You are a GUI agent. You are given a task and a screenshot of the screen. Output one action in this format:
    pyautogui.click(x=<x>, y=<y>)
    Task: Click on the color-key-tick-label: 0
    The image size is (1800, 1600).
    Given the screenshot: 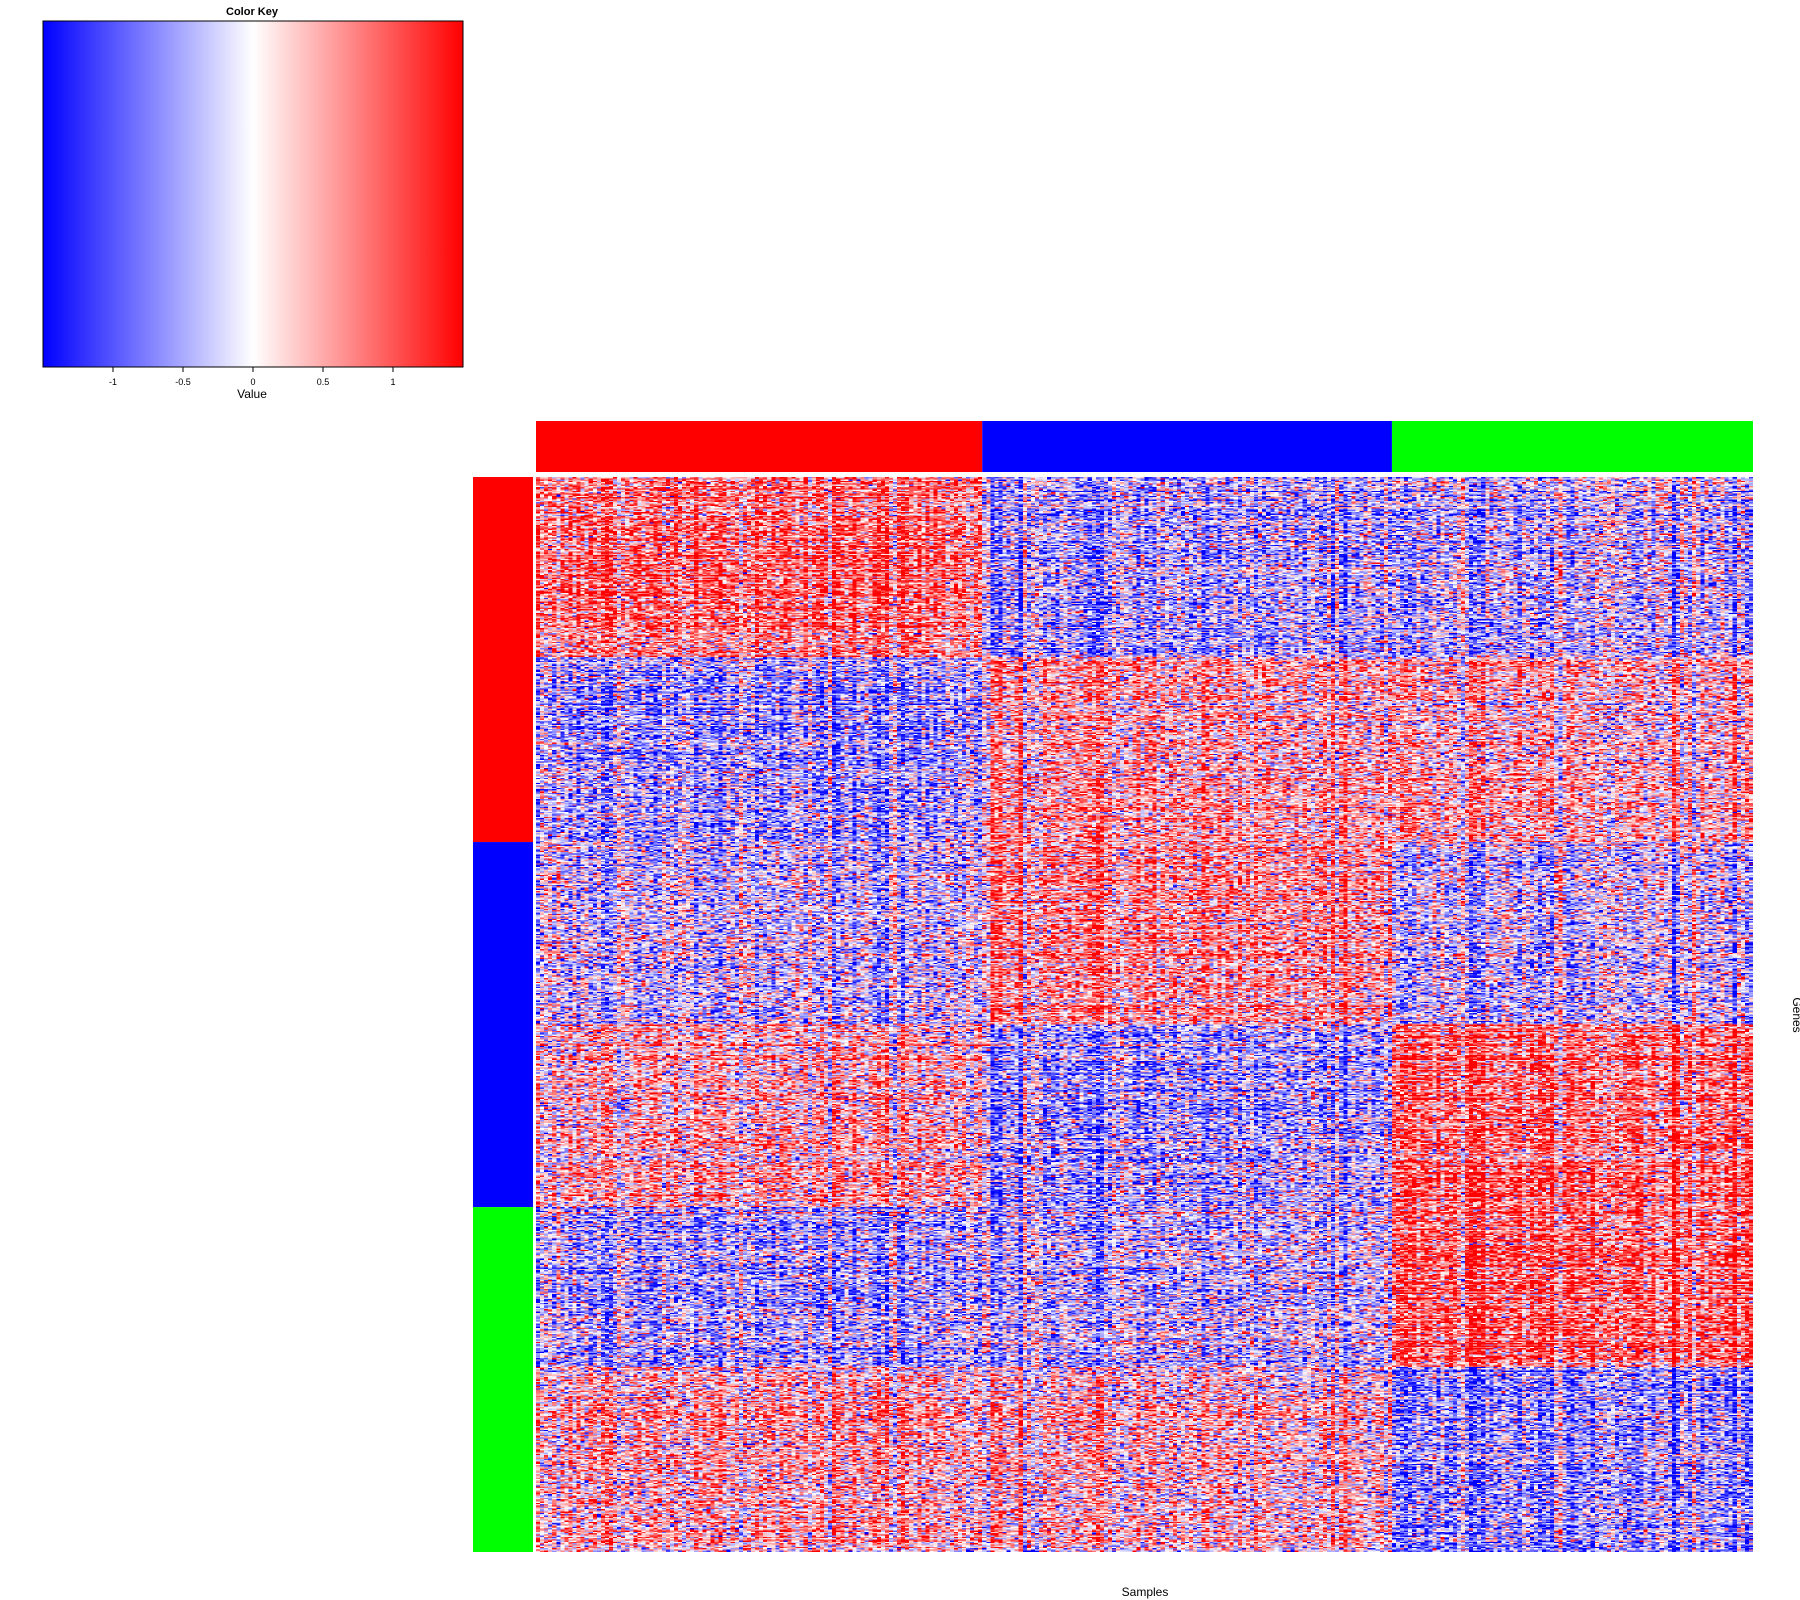 What is the action you would take?
    pyautogui.click(x=252, y=382)
    